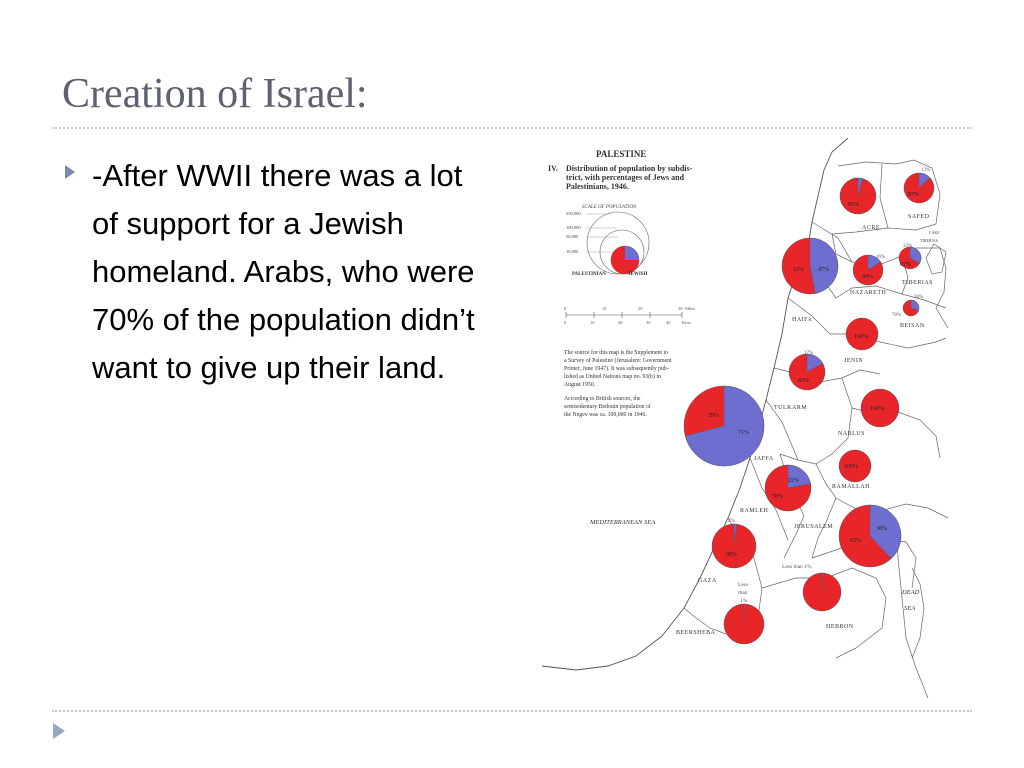 This screenshot has height=768, width=1024. Describe the element at coordinates (790, 408) in the screenshot. I see `district-label-tulkarm: TULKARM` at that location.